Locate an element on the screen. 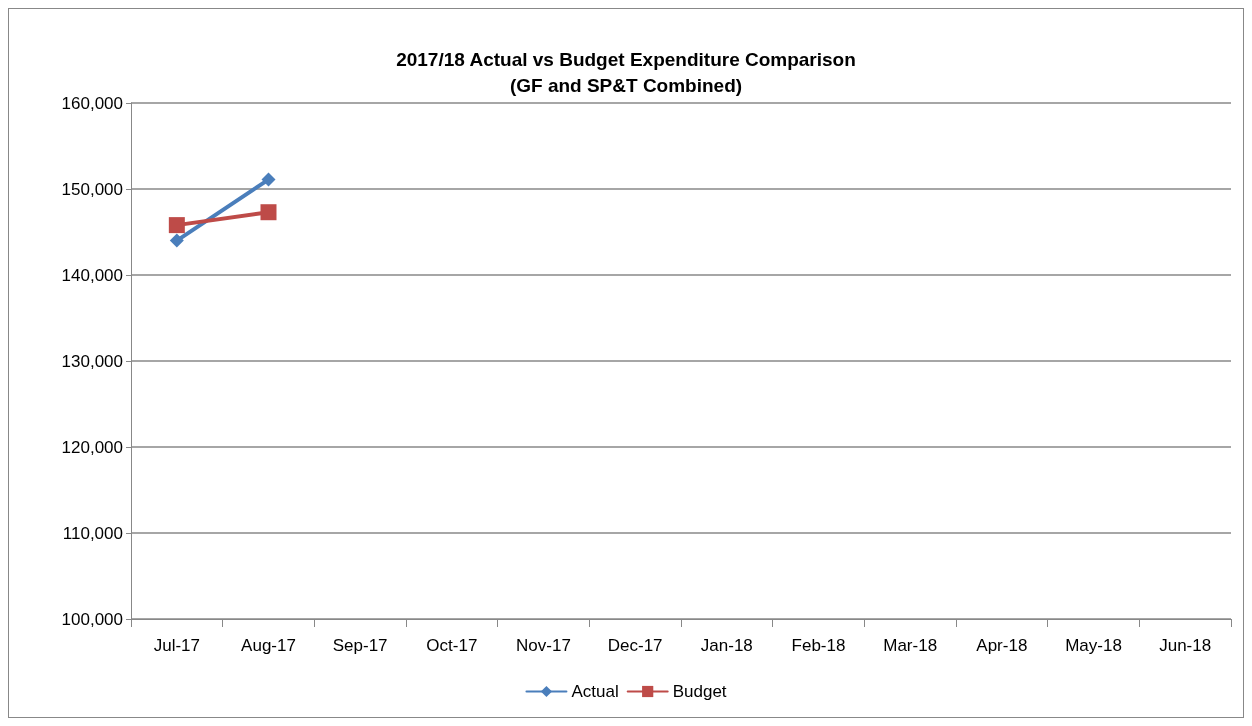 Image resolution: width=1252 pixels, height=726 pixels. x-tick-label: Jan-18 is located at coordinates (726, 645).